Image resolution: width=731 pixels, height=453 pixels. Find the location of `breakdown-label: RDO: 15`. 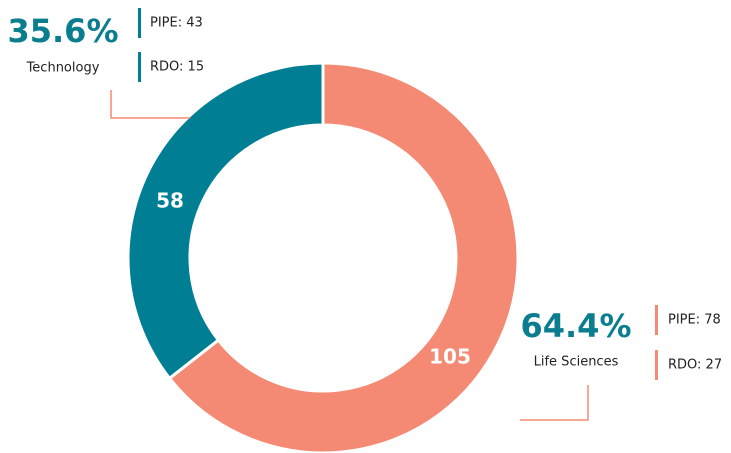

breakdown-label: RDO: 15 is located at coordinates (177, 67).